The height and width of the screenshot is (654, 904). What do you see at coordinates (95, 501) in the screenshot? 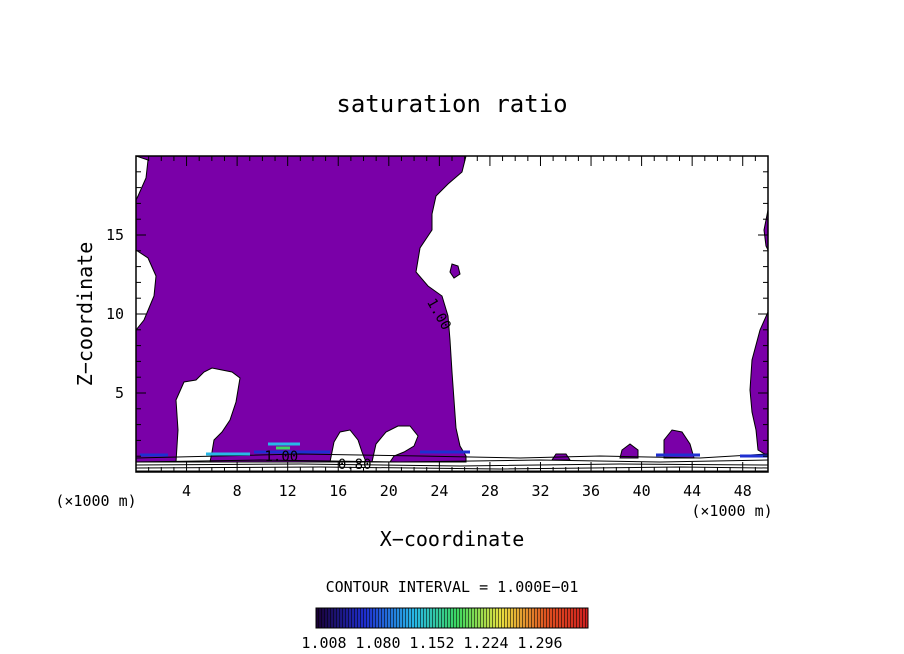
I see `x-unit-label-left: (×1000 m)` at bounding box center [95, 501].